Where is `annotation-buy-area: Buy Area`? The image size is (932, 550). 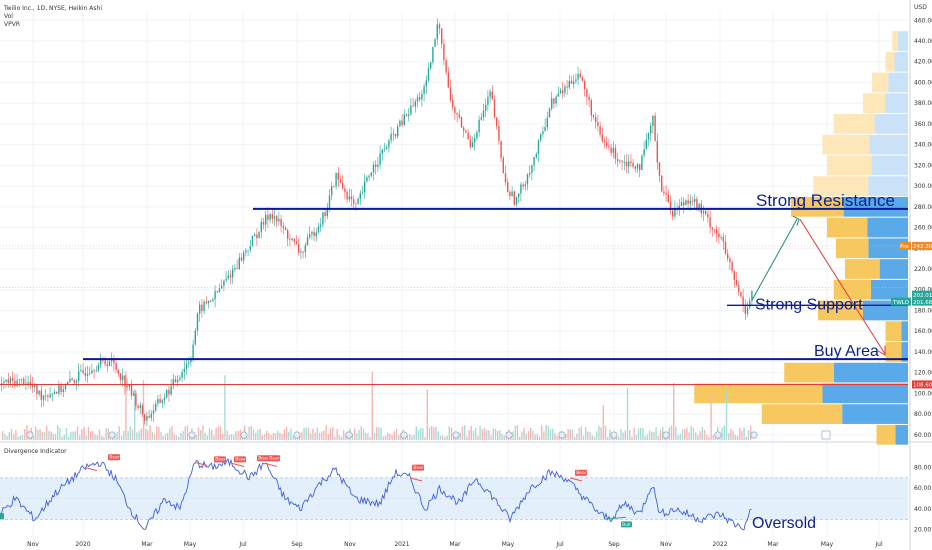
annotation-buy-area: Buy Area is located at coordinates (846, 351).